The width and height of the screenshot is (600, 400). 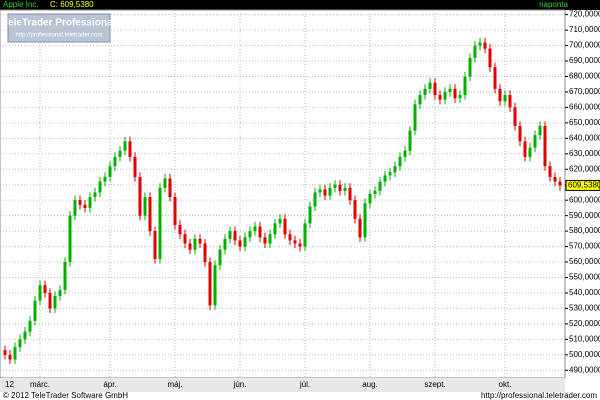 What do you see at coordinates (584, 369) in the screenshot?
I see `y-tick-label: 490,0000` at bounding box center [584, 369].